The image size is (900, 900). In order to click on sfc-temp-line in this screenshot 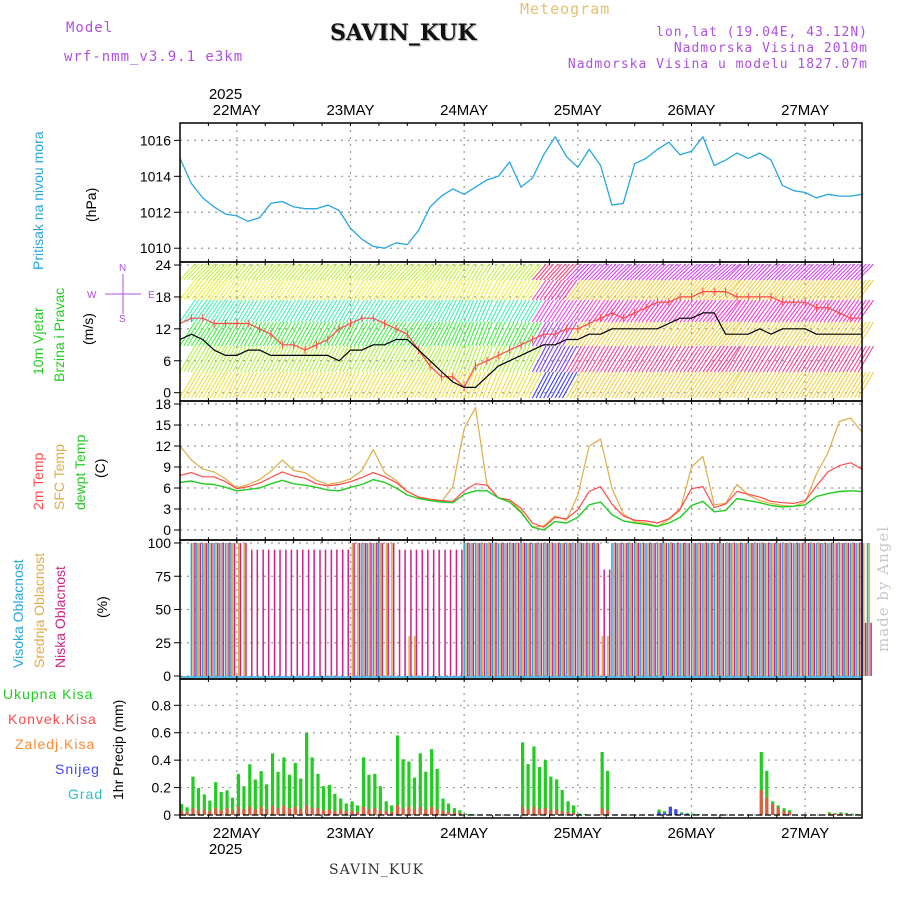, I will do `click(521, 467)`.